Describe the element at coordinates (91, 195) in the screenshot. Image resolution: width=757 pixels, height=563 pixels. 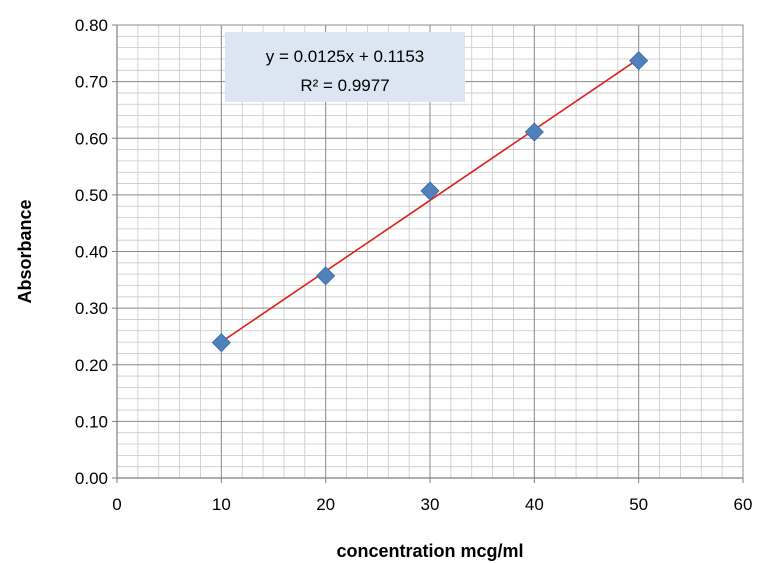
I see `y-tick-label: 0.50` at that location.